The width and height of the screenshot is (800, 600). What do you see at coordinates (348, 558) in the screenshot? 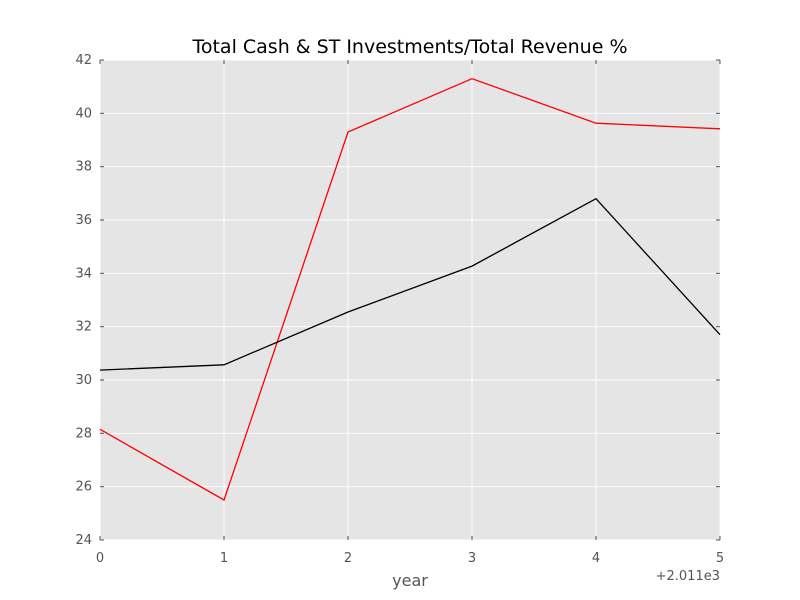
I see `x-tick-label: 2` at bounding box center [348, 558].